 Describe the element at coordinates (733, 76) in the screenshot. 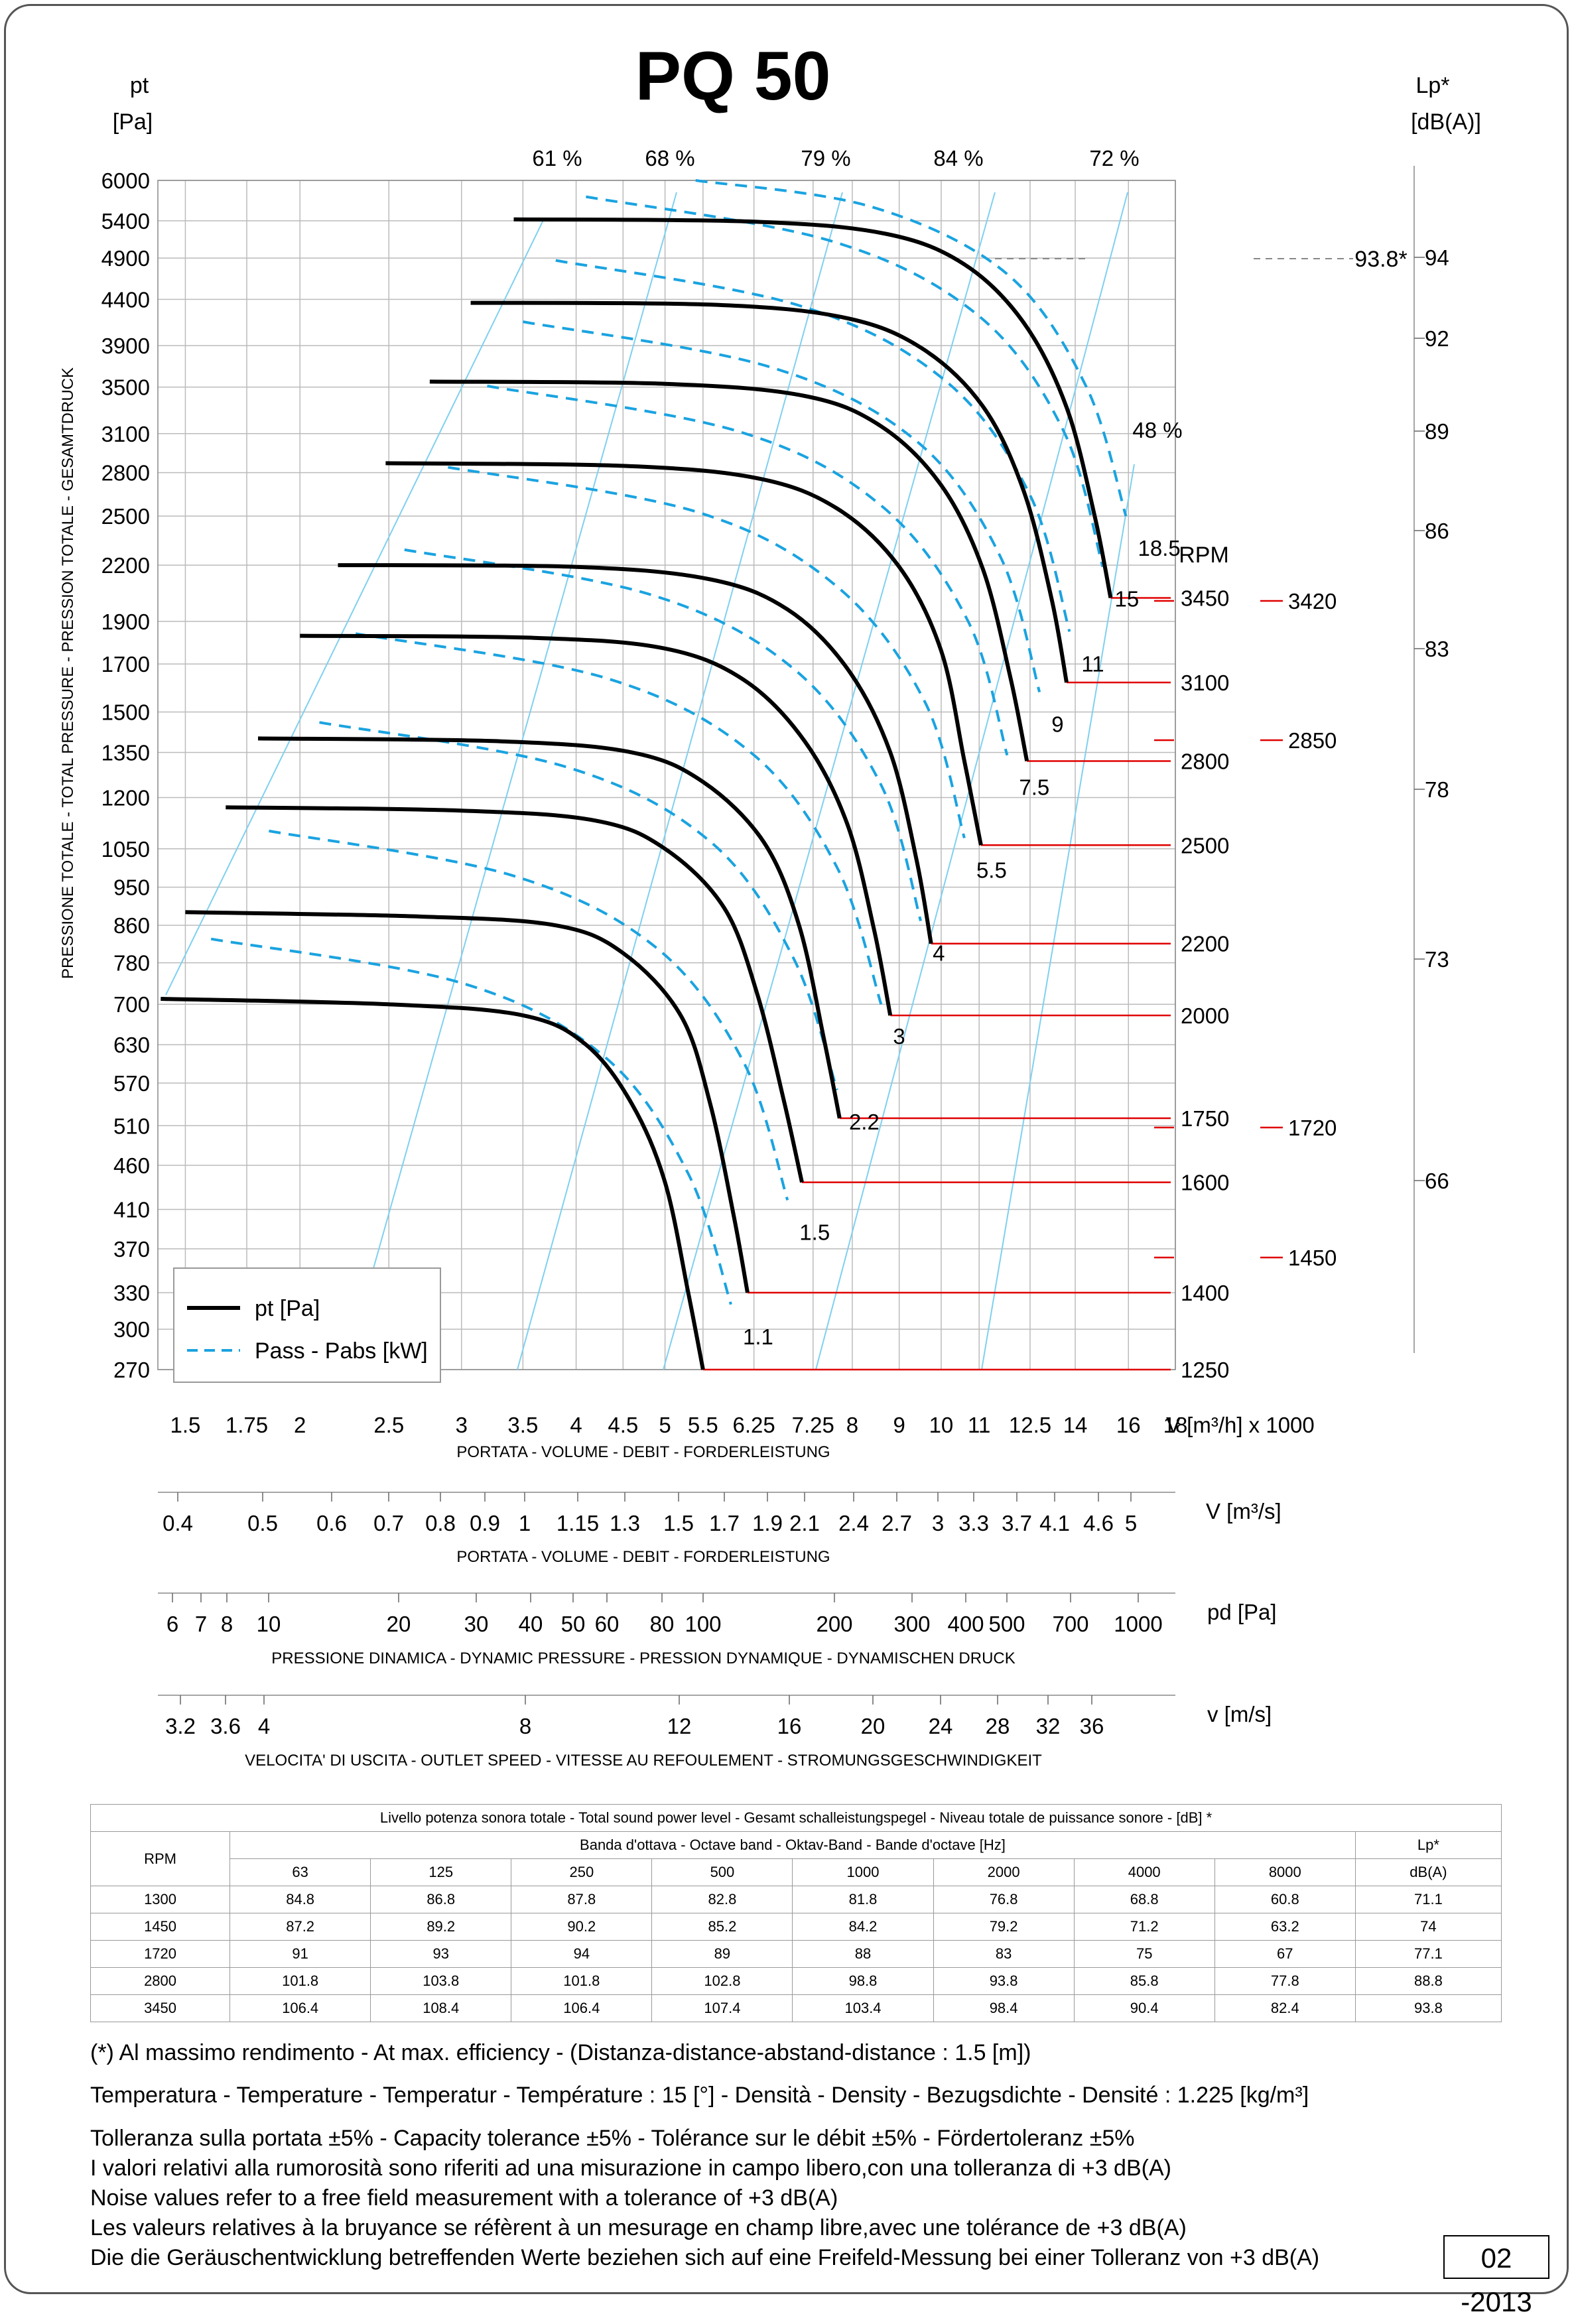

I see `chart-title: PQ 50` at that location.